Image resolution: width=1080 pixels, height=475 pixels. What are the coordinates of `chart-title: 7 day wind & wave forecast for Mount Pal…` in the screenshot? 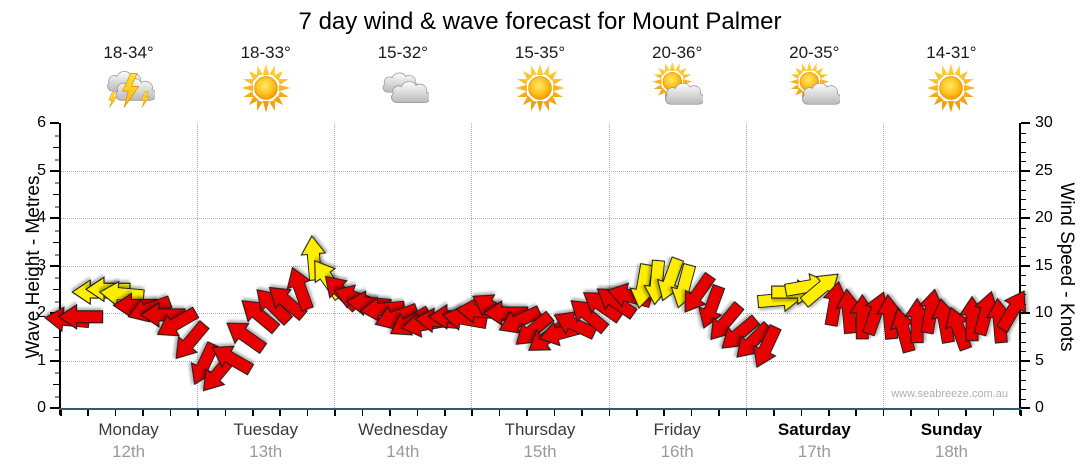 It's located at (540, 21).